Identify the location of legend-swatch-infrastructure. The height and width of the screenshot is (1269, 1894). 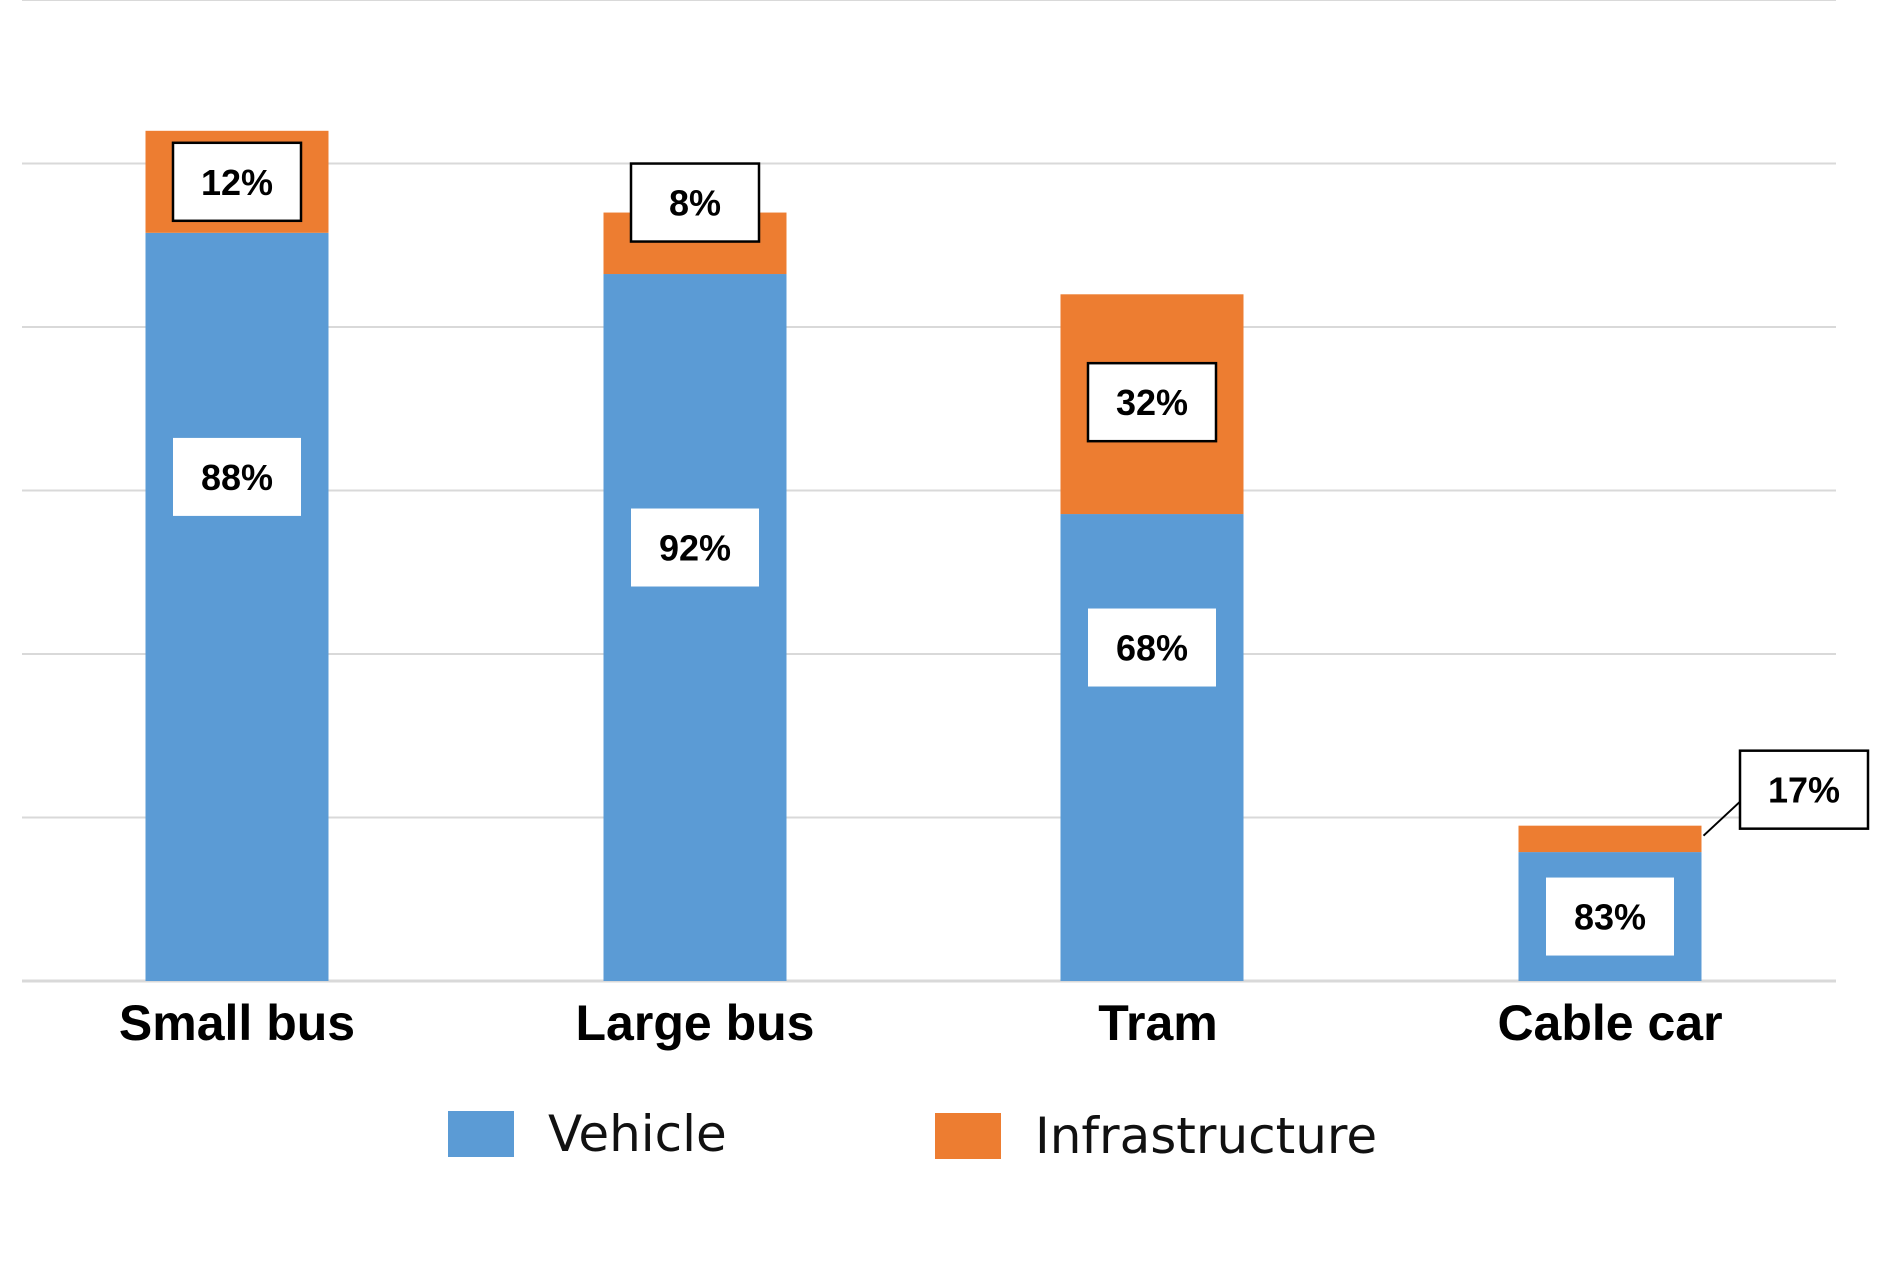
(968, 1136).